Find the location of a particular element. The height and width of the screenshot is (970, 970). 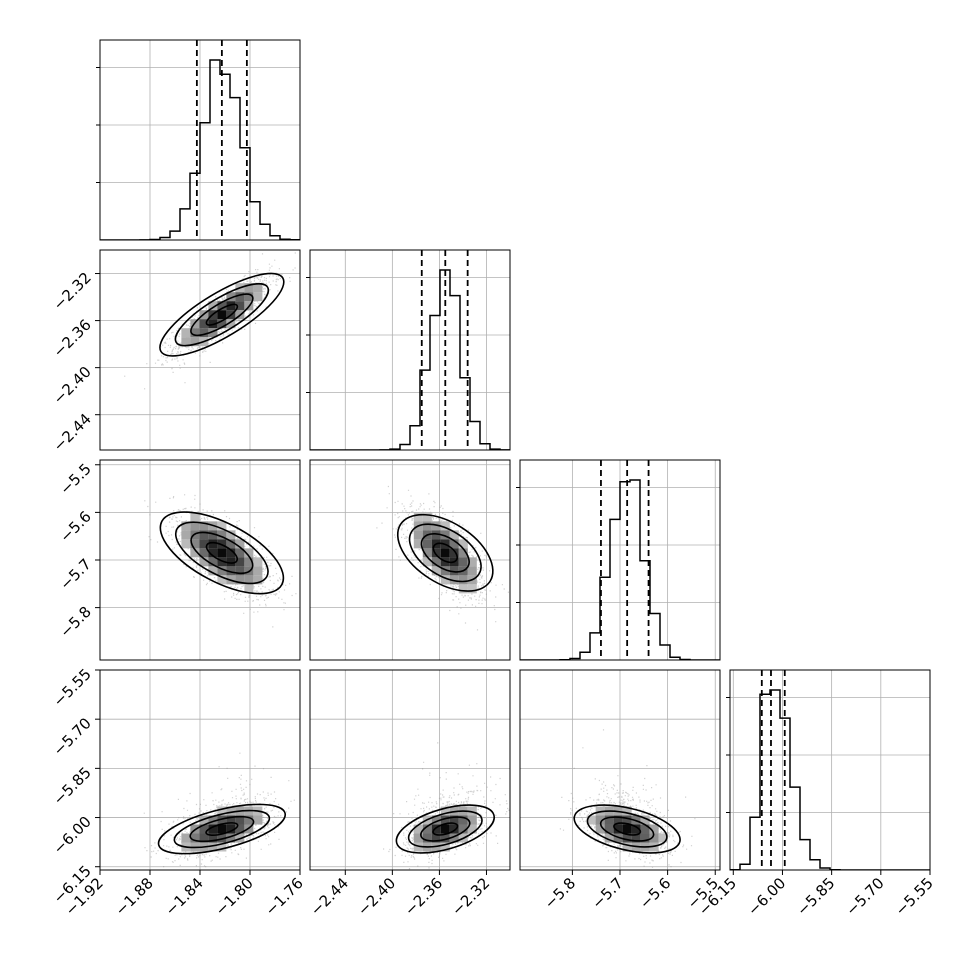

y-tick-label: −5.7 is located at coordinates (75, 574).